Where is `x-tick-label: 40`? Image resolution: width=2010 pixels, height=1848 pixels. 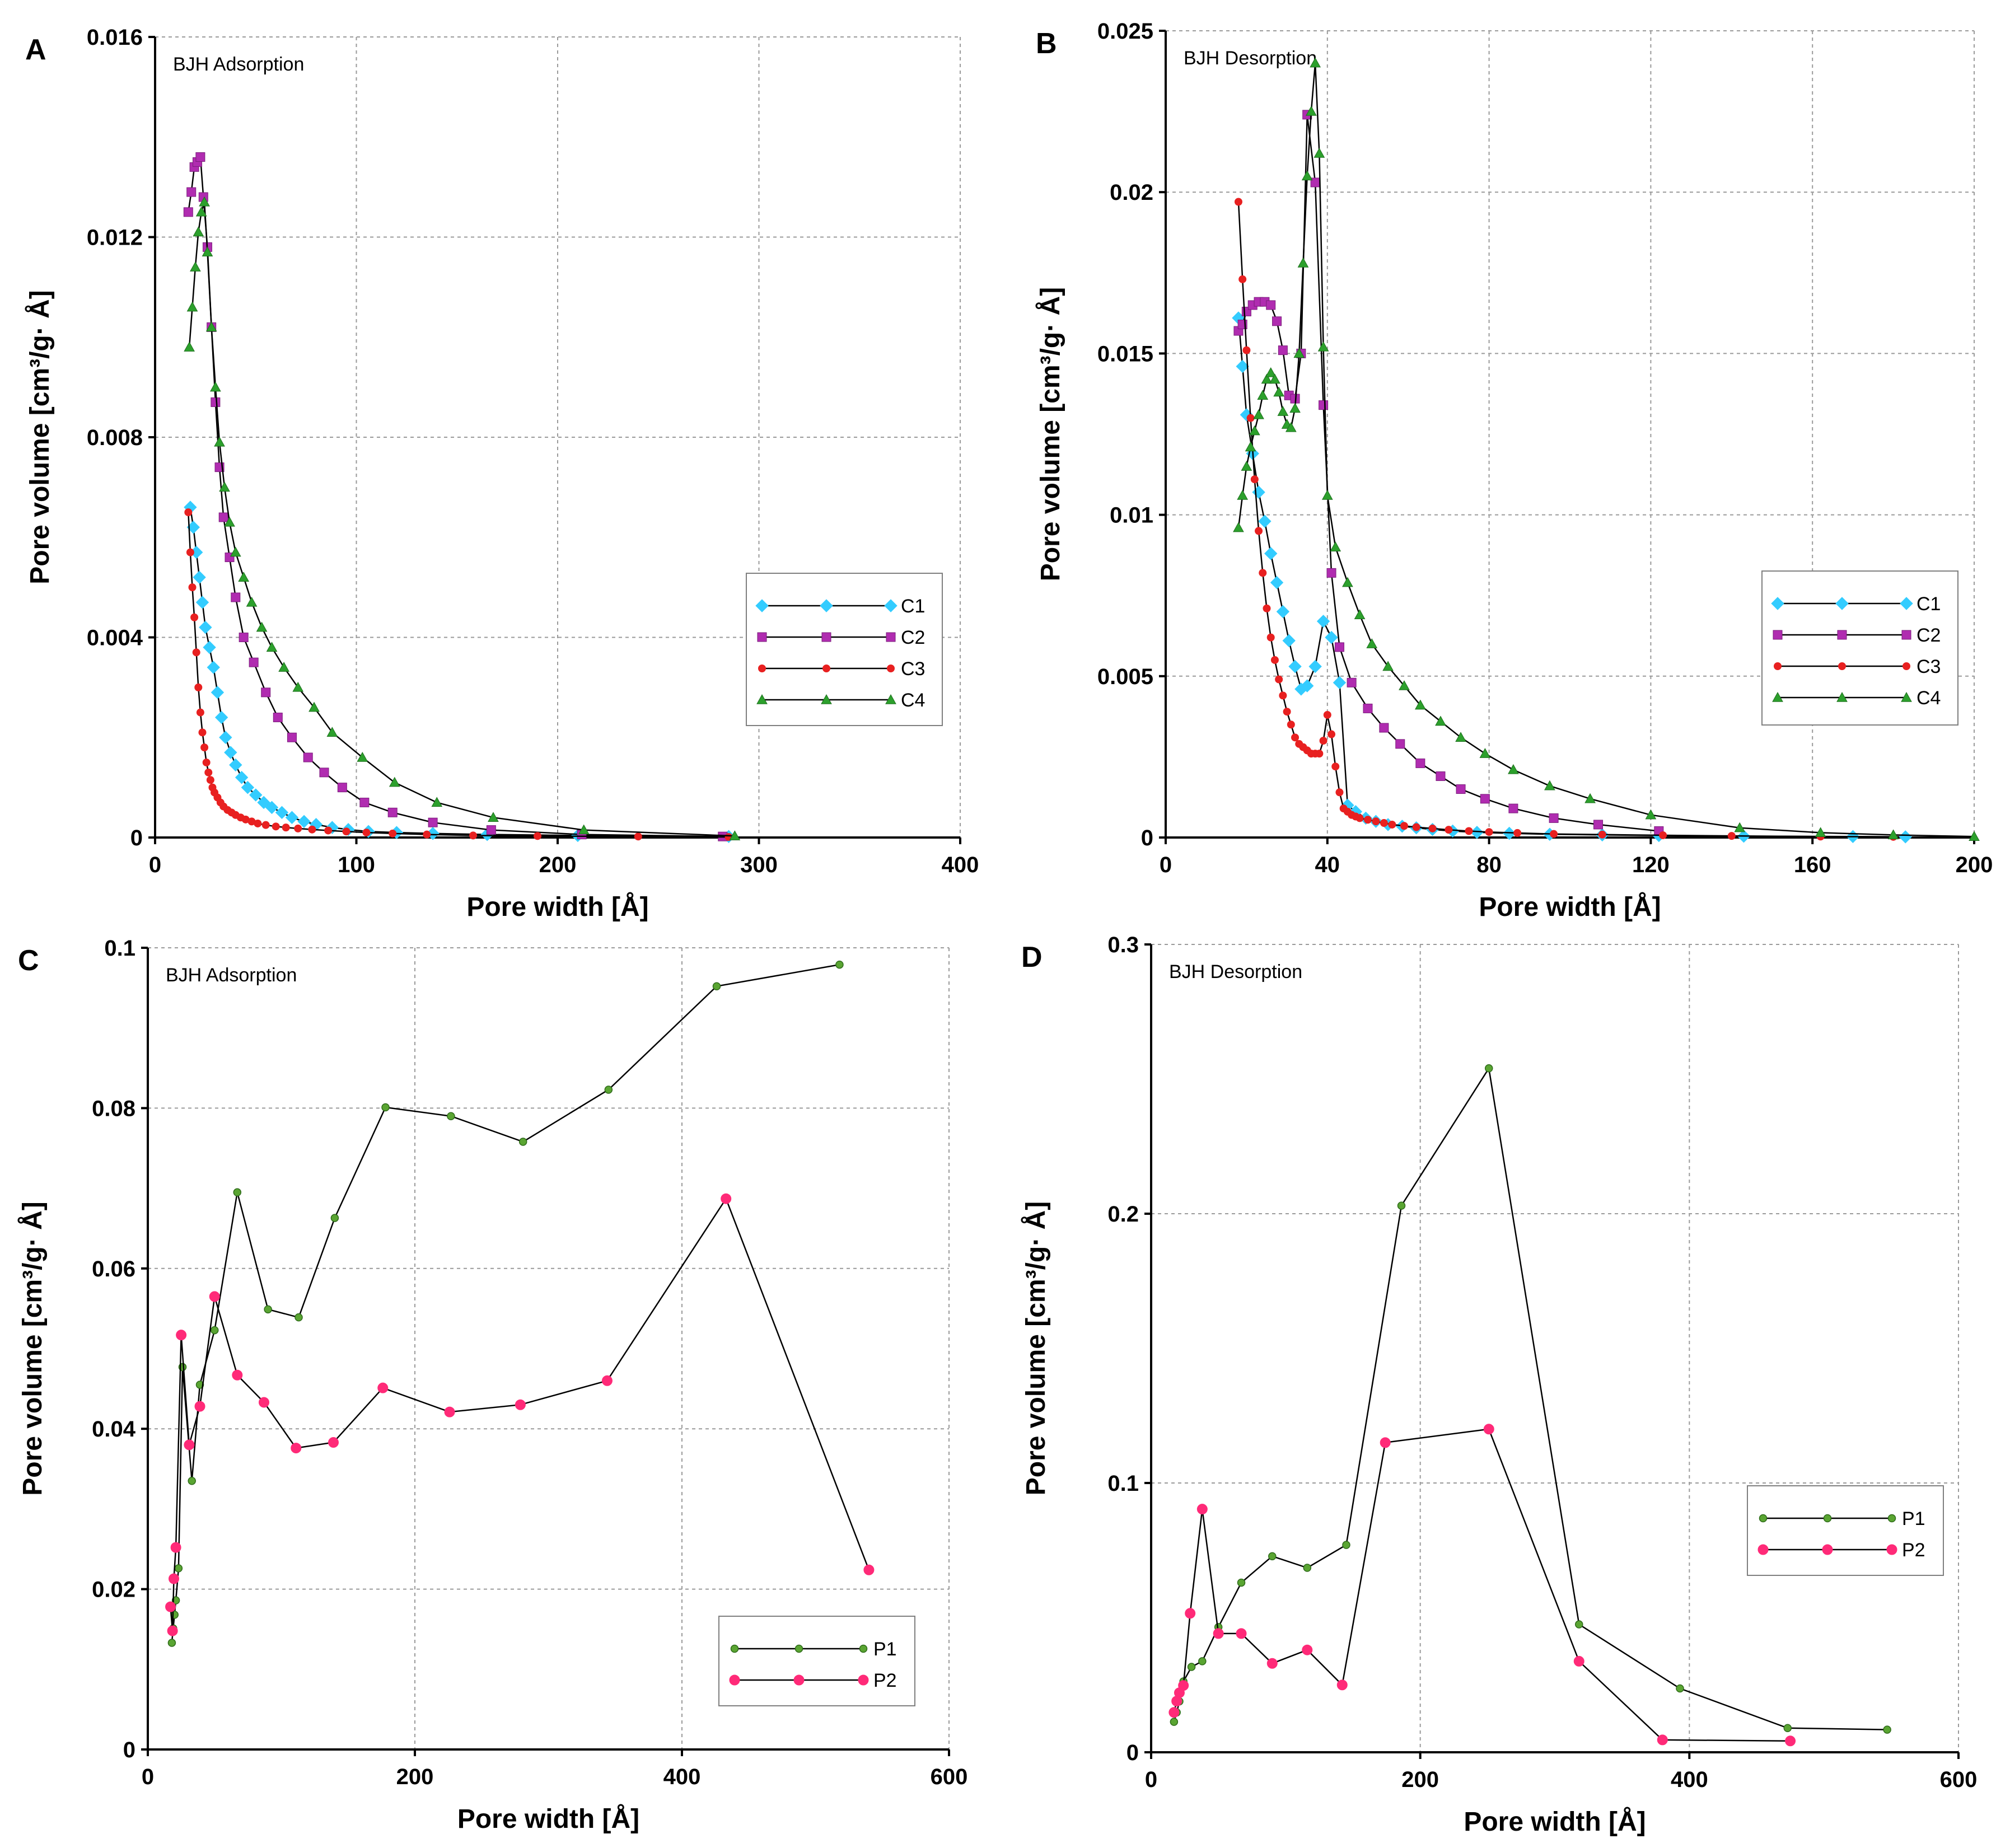
x-tick-label: 40 is located at coordinates (1327, 865).